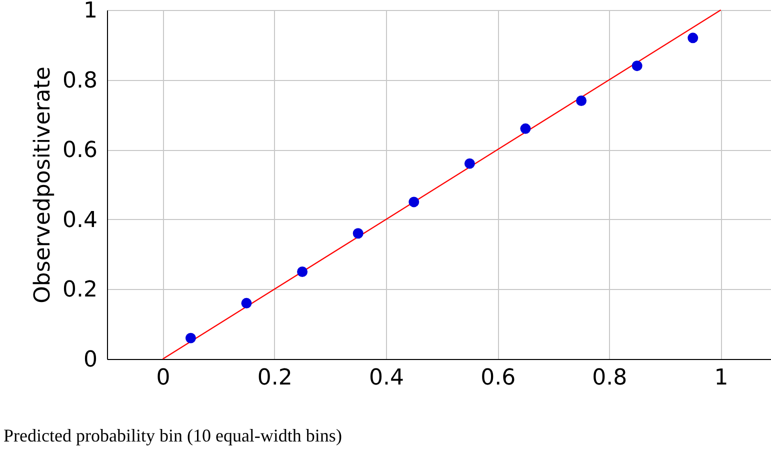 The image size is (771, 450). What do you see at coordinates (173, 436) in the screenshot?
I see `x-axis-title: Predicted probability bin (10 equal-width bins)` at bounding box center [173, 436].